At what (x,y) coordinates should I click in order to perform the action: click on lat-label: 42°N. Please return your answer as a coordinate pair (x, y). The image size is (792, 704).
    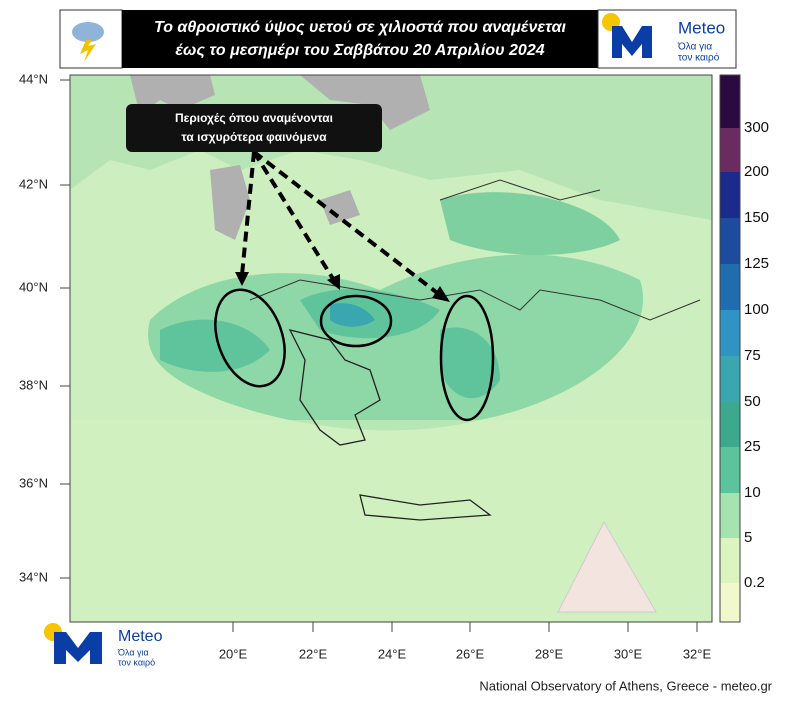
    Looking at the image, I should click on (33, 183).